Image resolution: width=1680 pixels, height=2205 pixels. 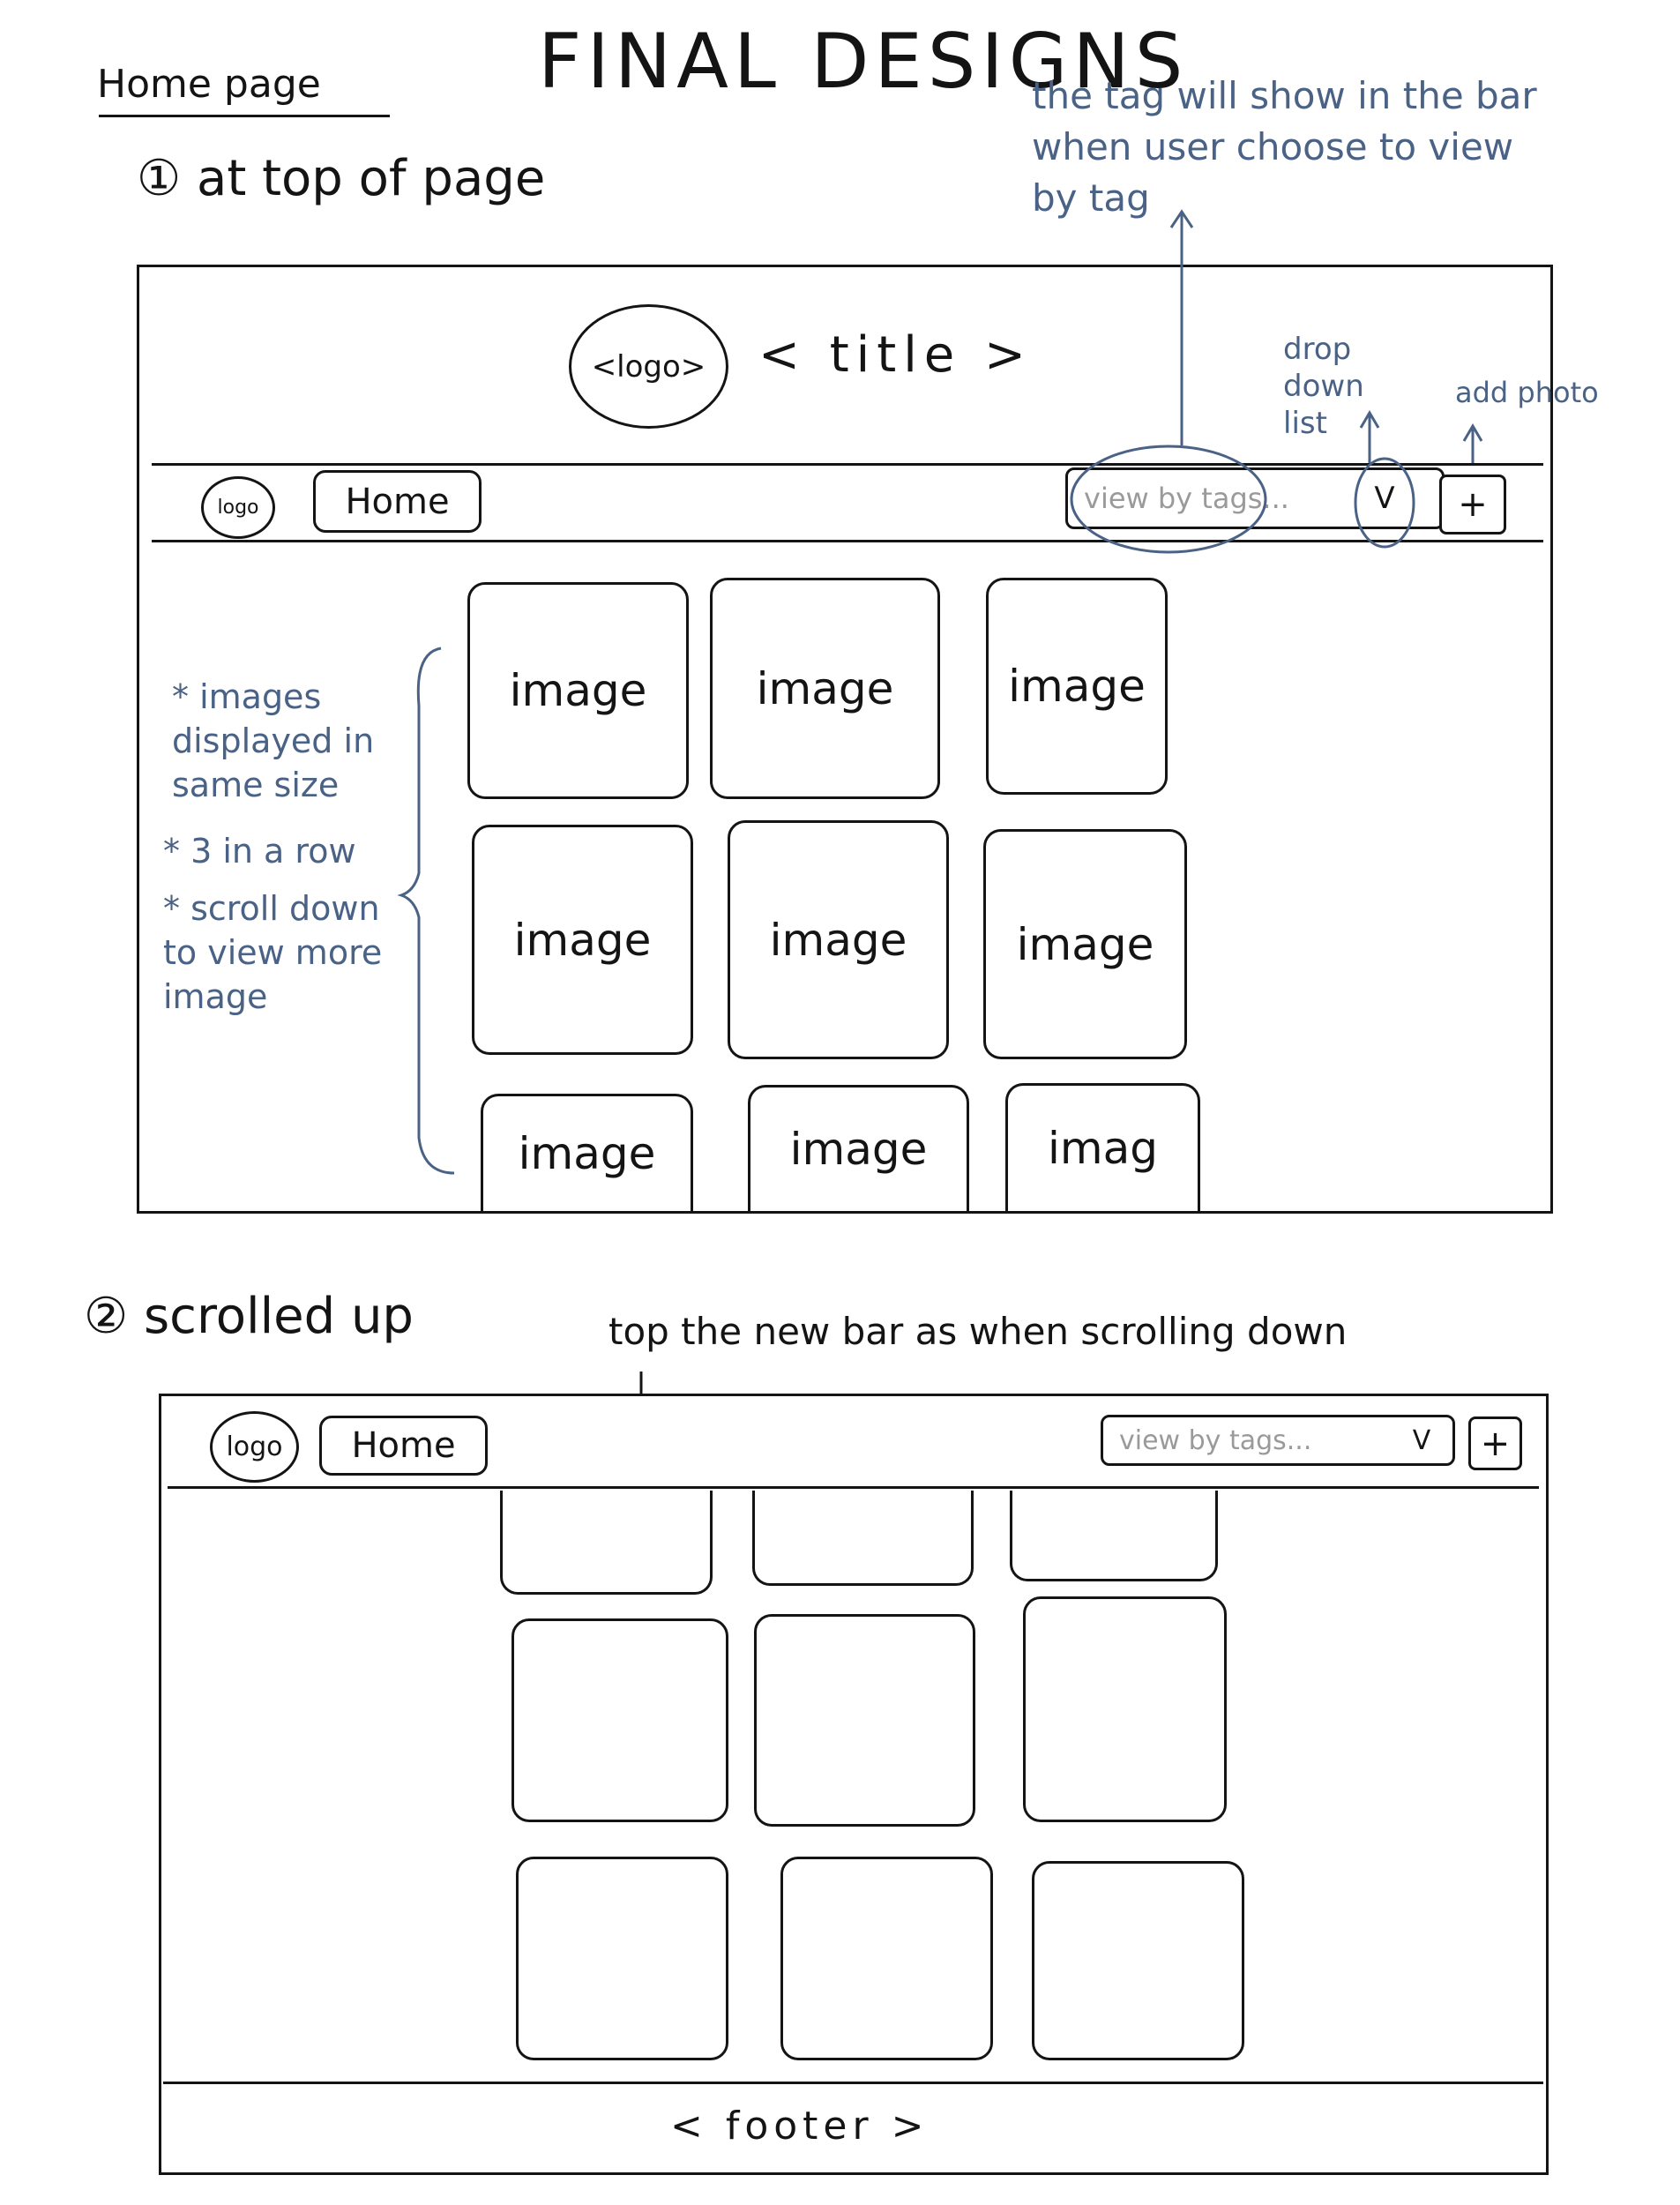 I want to click on navbar-logo: logo, so click(x=238, y=507).